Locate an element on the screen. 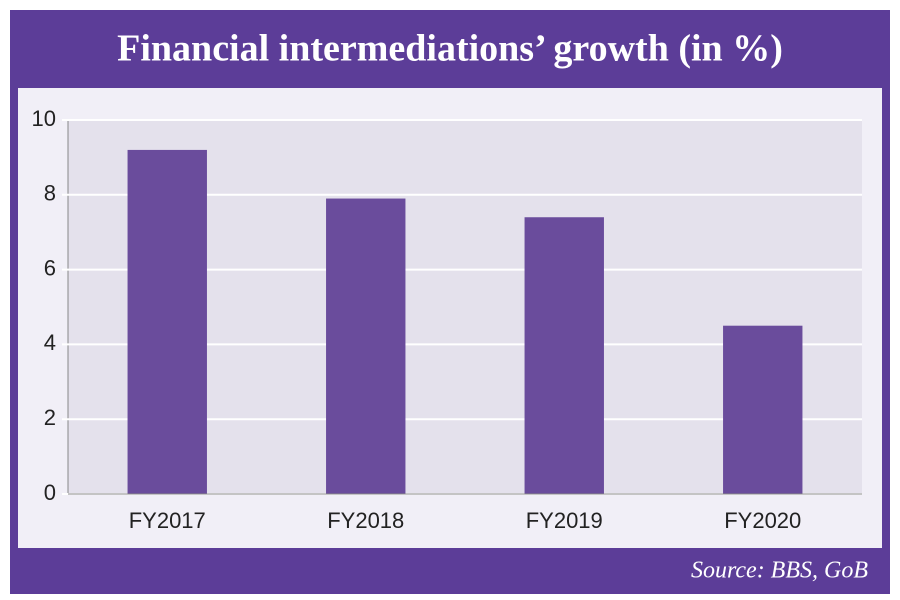 This screenshot has width=900, height=600. y-tick-label: 8 is located at coordinates (50, 193).